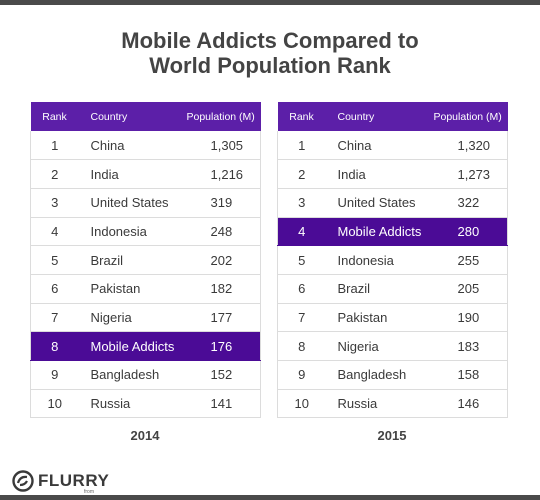 The image size is (540, 500). I want to click on table-row: 3 United States 322, so click(392, 203).